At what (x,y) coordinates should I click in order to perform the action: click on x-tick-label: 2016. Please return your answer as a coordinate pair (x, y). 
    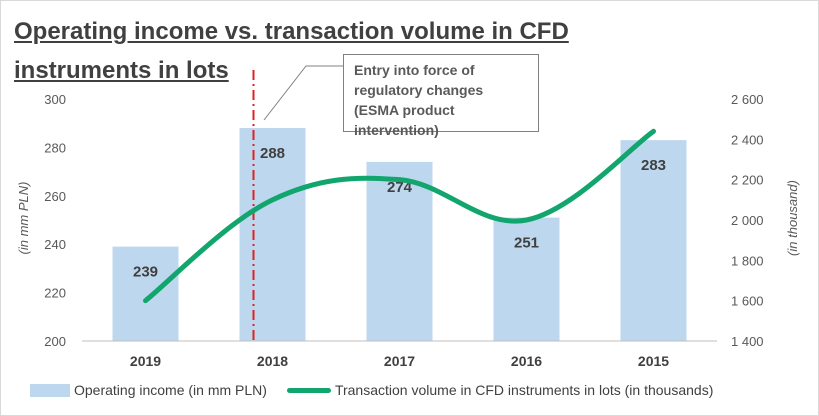
    Looking at the image, I should click on (526, 361).